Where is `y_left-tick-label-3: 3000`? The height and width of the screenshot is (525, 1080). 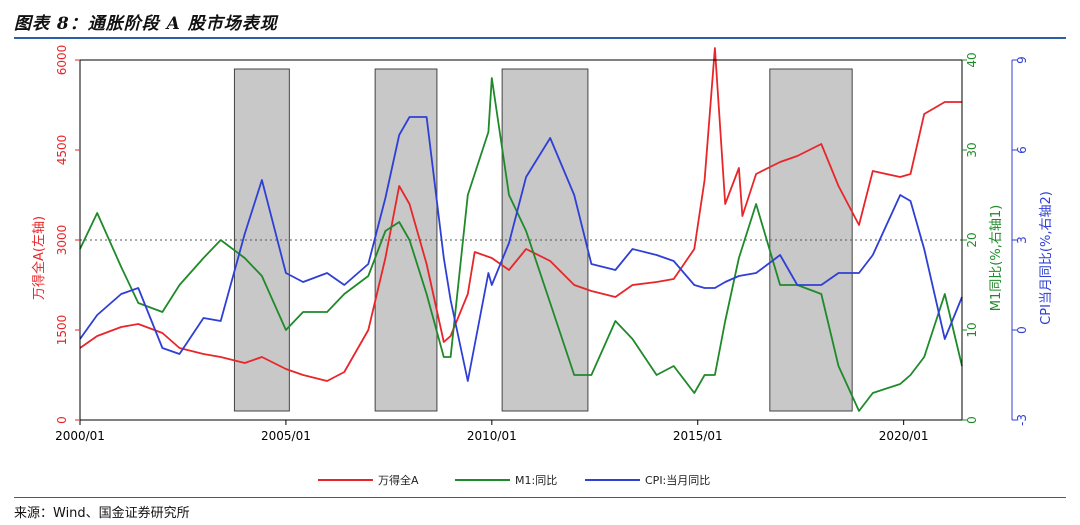 y_left-tick-label-3: 3000 is located at coordinates (62, 240).